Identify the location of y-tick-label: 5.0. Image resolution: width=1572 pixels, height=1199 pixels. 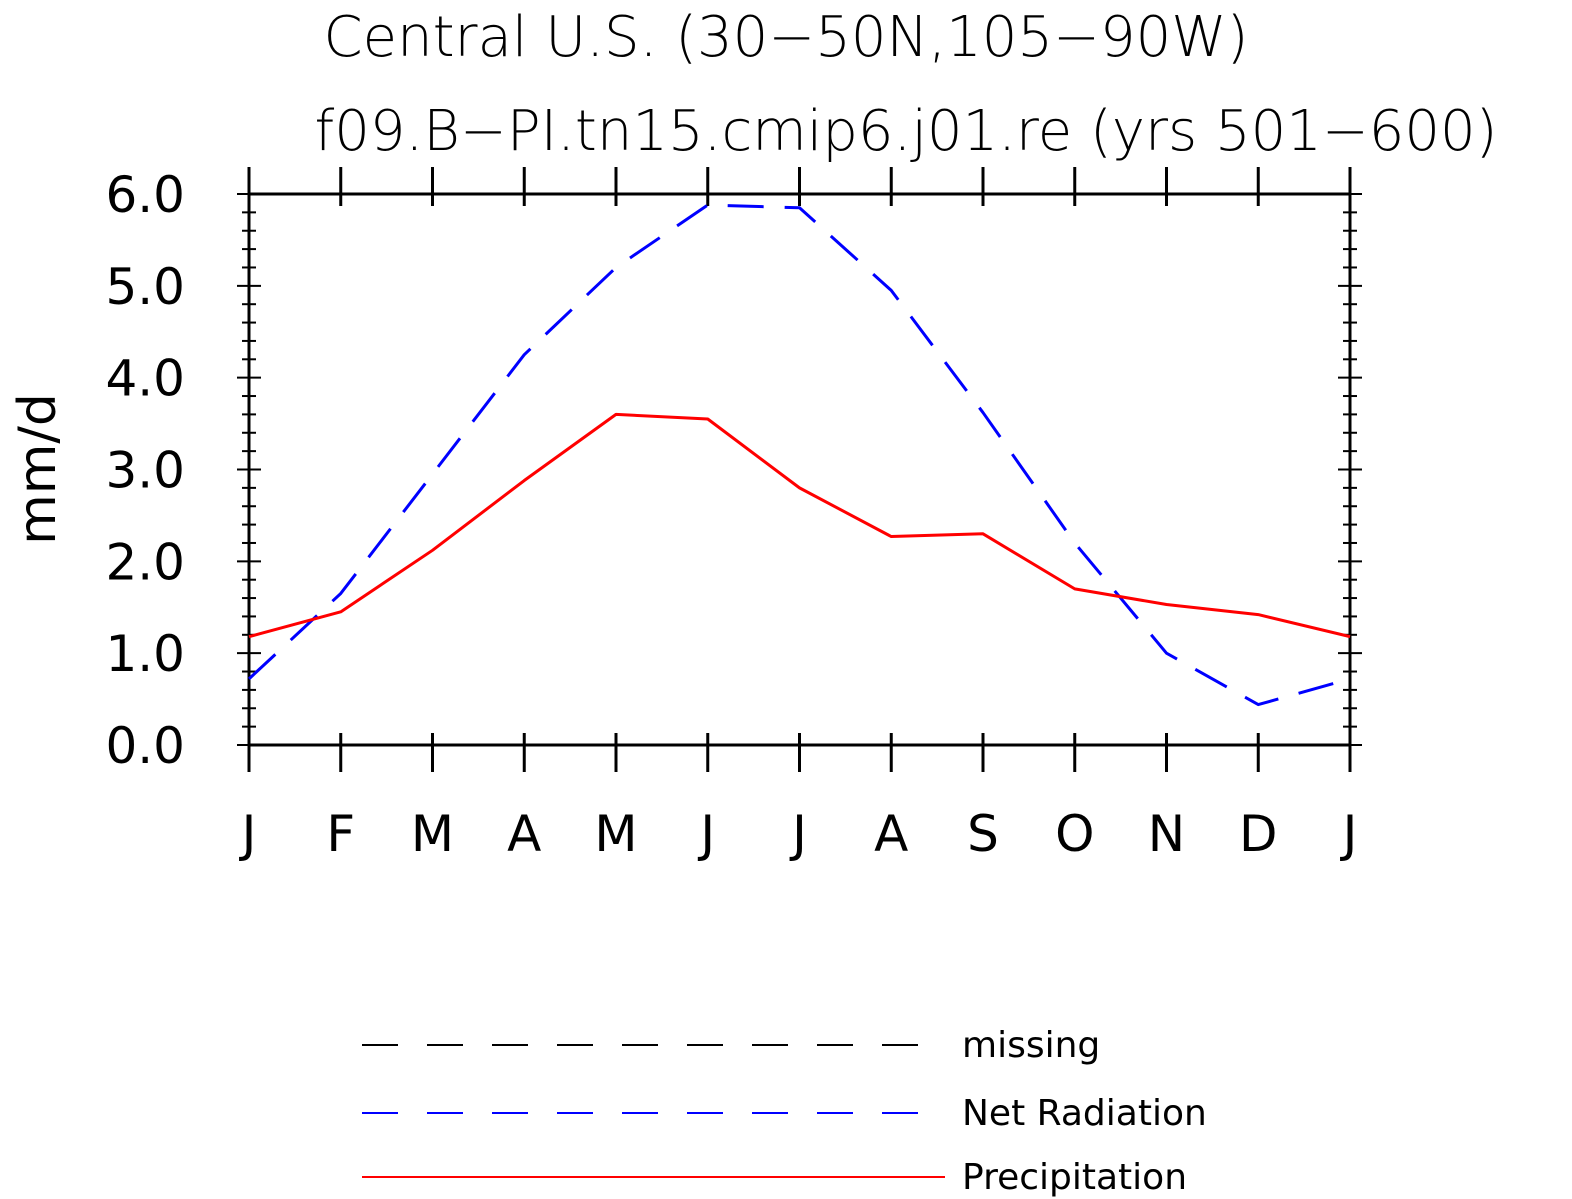
(145, 287).